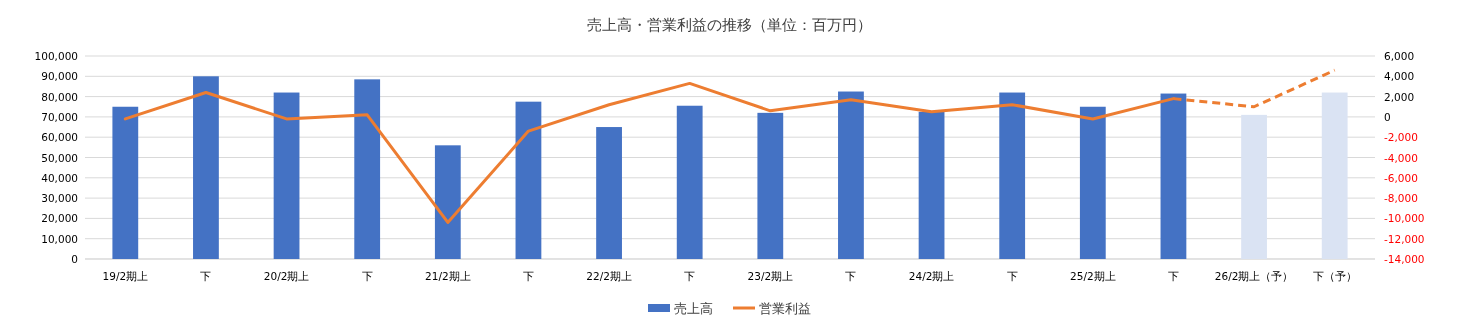 This screenshot has height=325, width=1459. I want to click on y2-tick-label: 4,000, so click(1399, 76).